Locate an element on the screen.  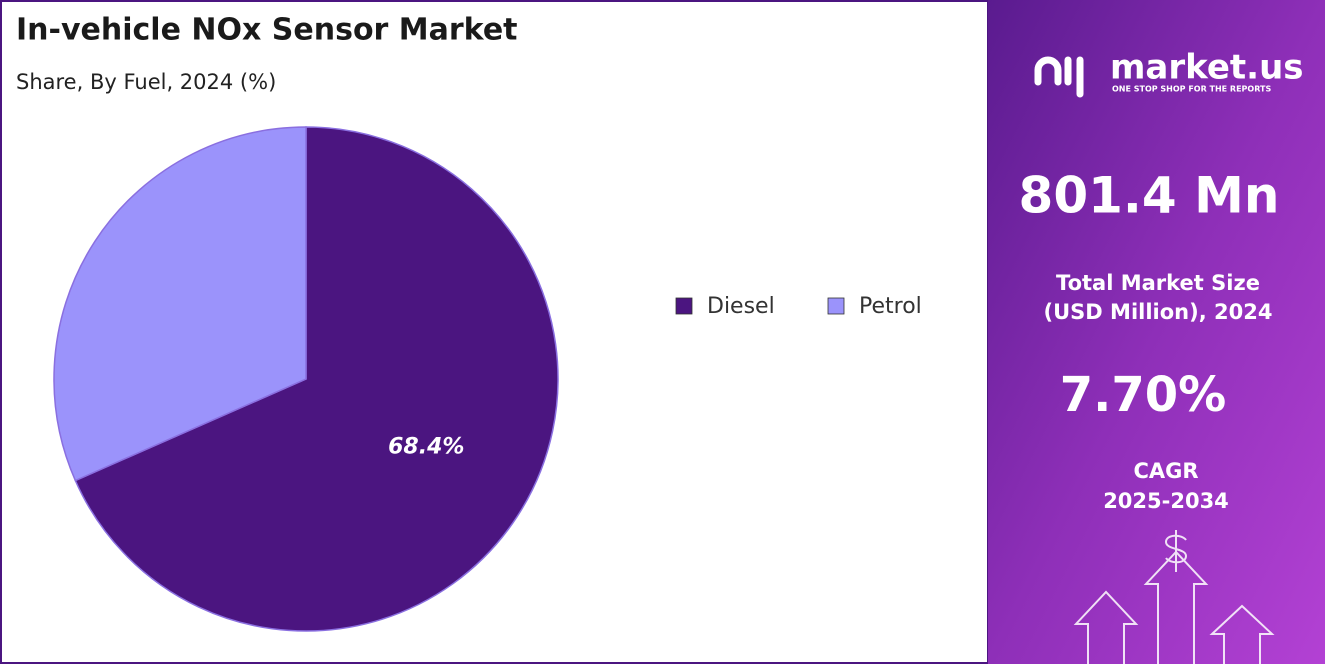
chart-title: In-vehicle NOx Sensor Market is located at coordinates (267, 30).